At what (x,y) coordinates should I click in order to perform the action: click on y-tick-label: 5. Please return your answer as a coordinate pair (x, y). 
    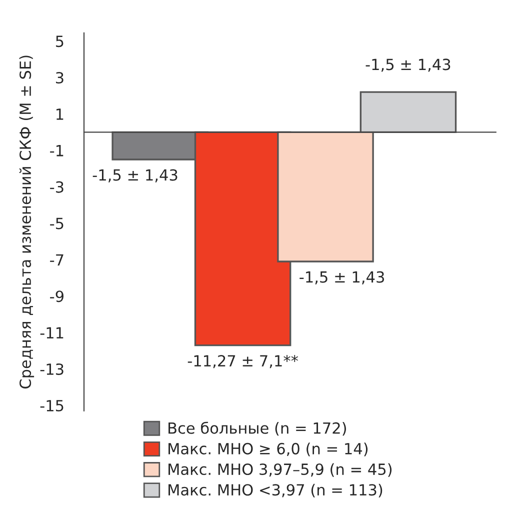
    Looking at the image, I should click on (60, 42).